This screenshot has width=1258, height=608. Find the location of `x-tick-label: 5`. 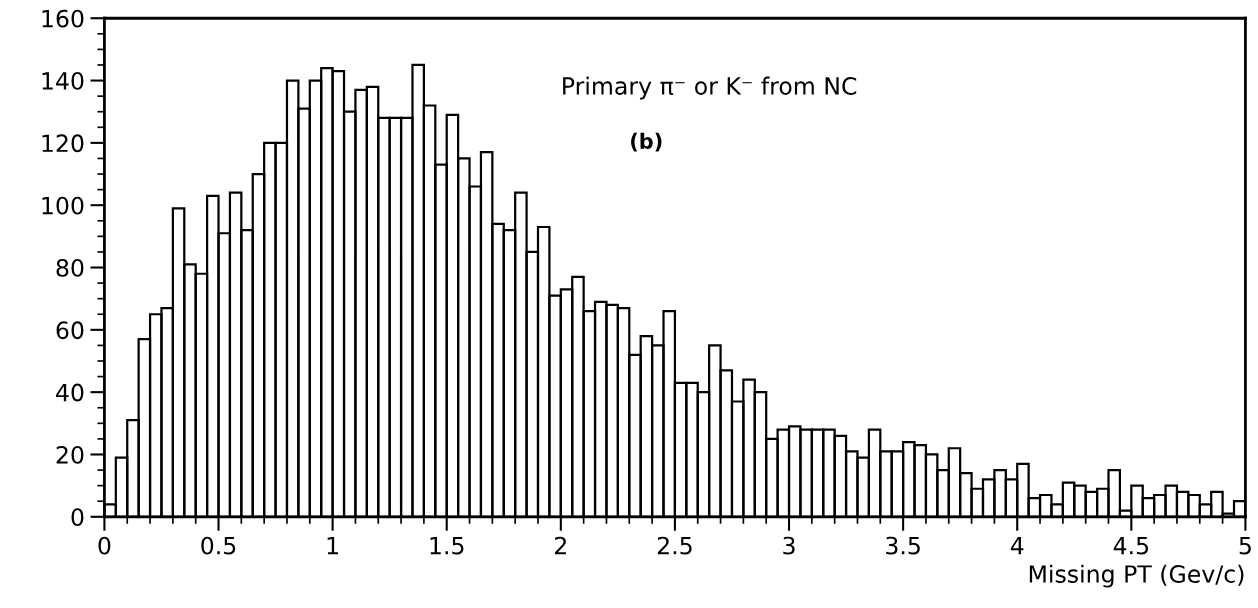

x-tick-label: 5 is located at coordinates (1245, 545).